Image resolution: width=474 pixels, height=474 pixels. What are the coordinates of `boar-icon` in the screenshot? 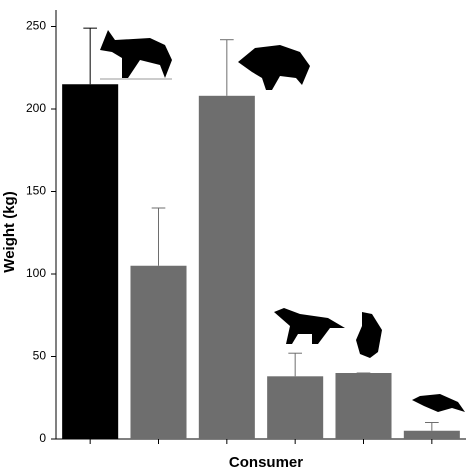 It's located at (274, 67).